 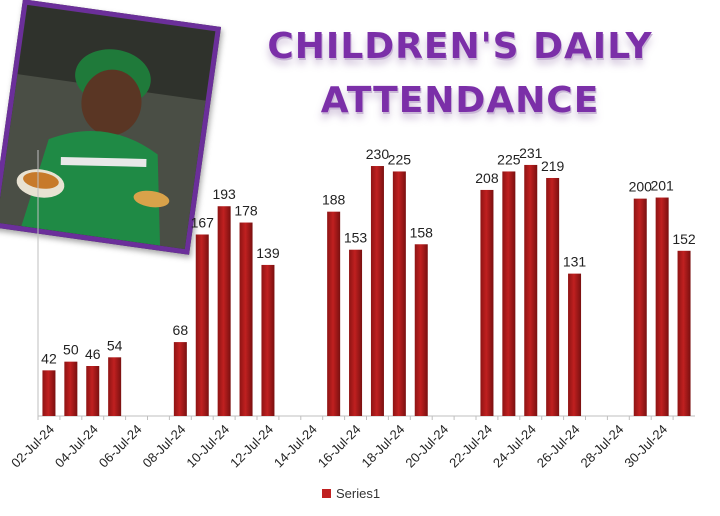 I want to click on data-label-12-Jul-24: 139, so click(x=268, y=253).